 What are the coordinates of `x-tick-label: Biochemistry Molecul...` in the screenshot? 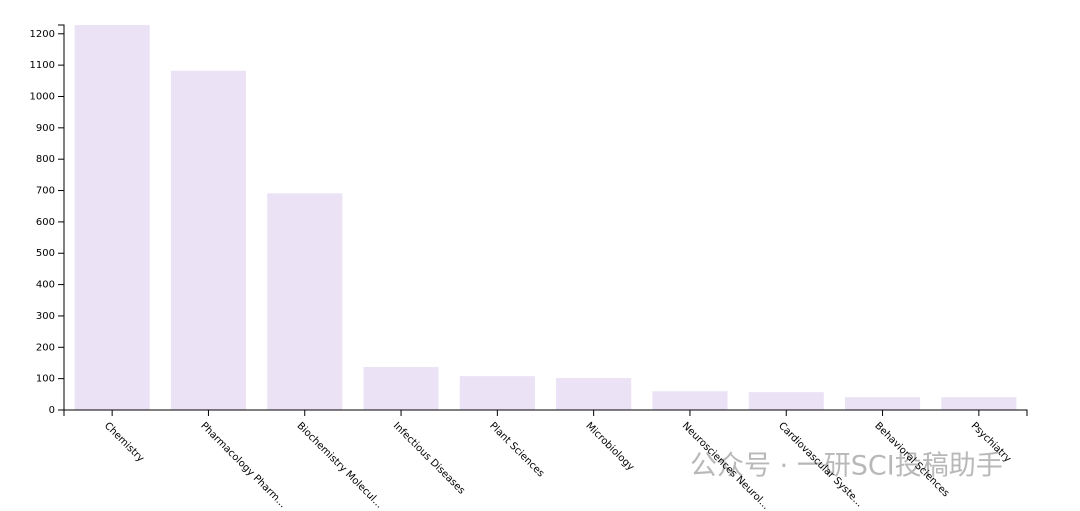 It's located at (340, 465).